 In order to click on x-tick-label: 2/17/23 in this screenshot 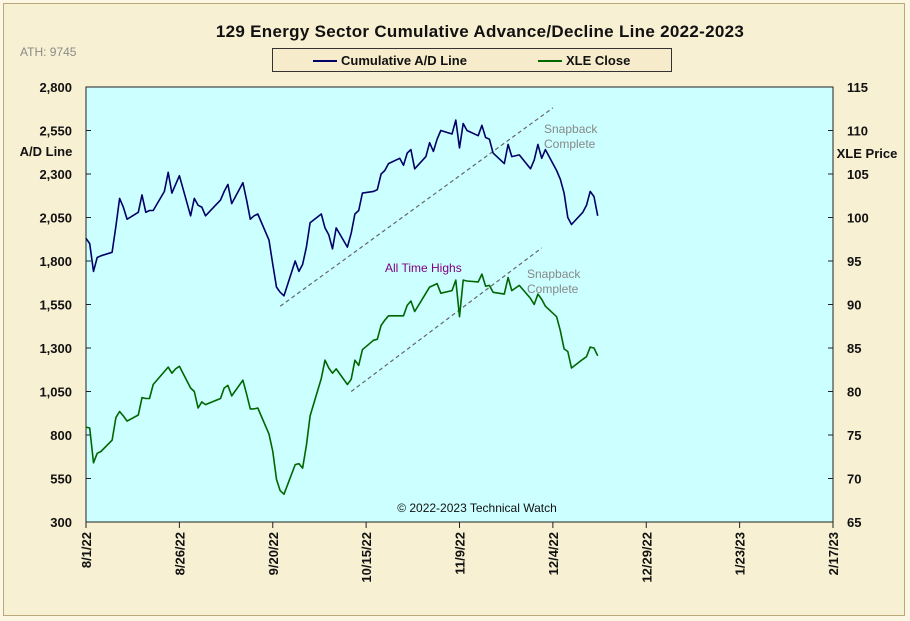, I will do `click(833, 553)`.